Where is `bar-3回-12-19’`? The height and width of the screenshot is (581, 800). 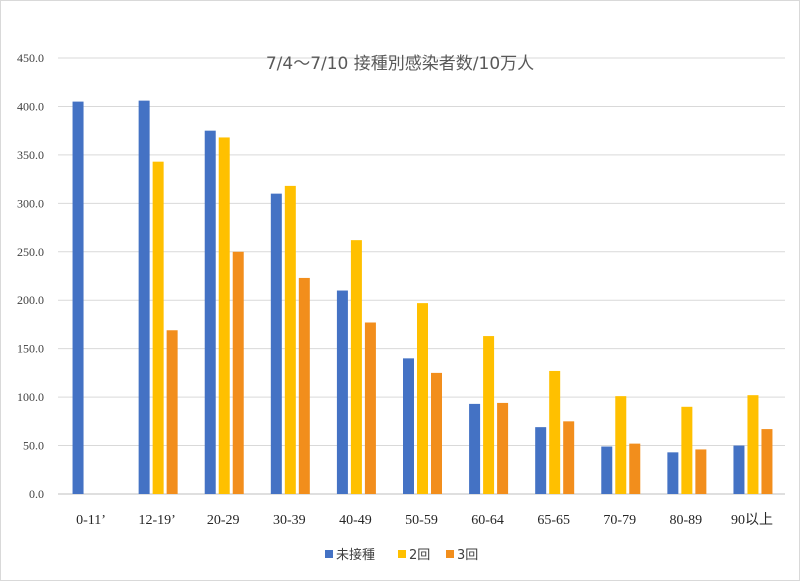 bar-3回-12-19’ is located at coordinates (172, 412).